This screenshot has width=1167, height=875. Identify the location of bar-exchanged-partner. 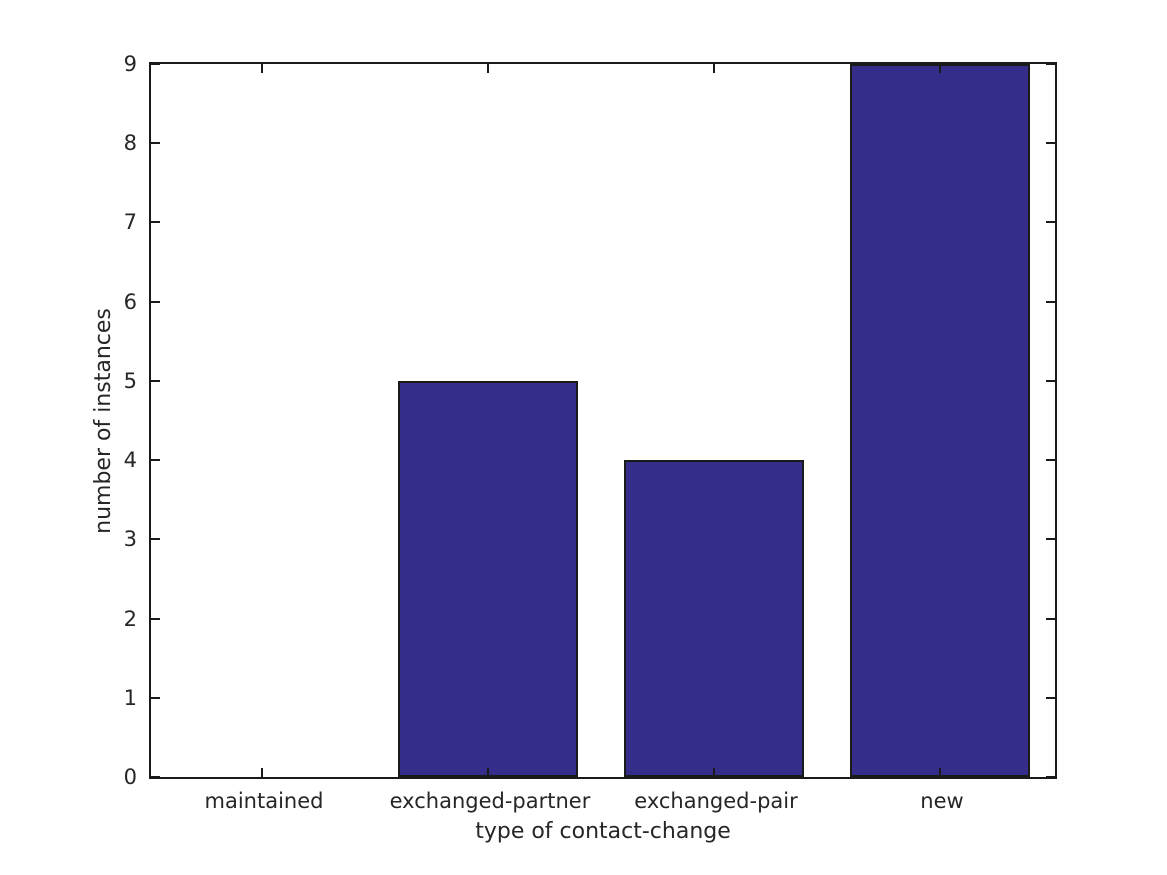
(488, 578).